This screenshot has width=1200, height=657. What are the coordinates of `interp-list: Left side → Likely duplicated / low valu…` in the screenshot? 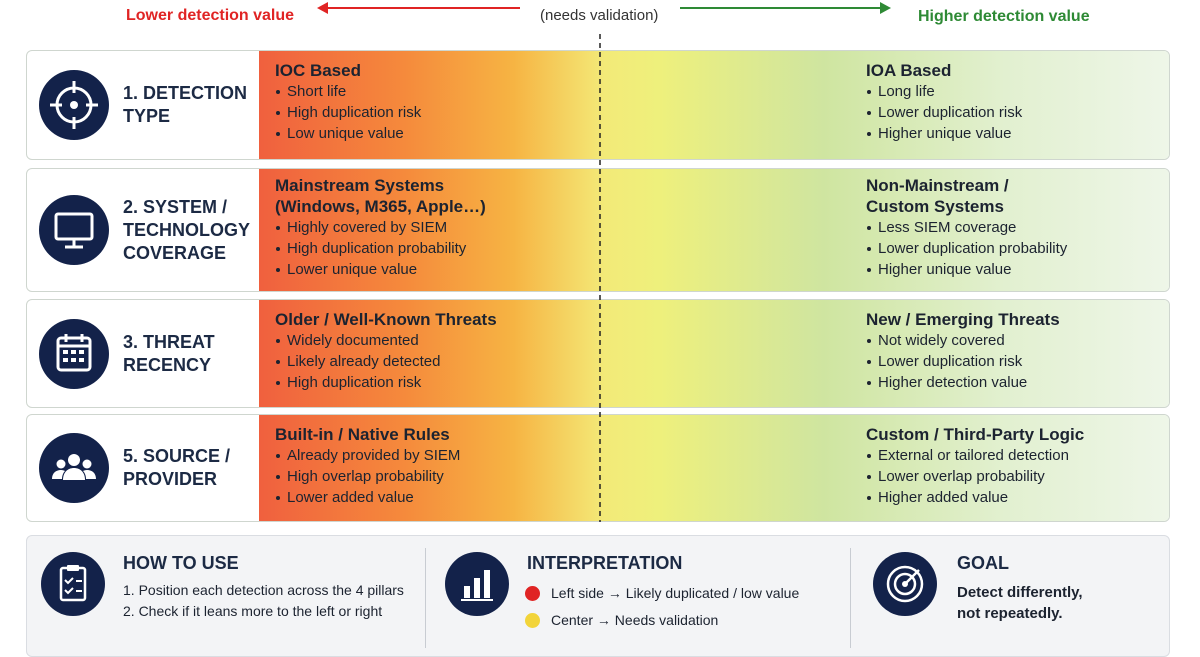 It's located at (662, 607).